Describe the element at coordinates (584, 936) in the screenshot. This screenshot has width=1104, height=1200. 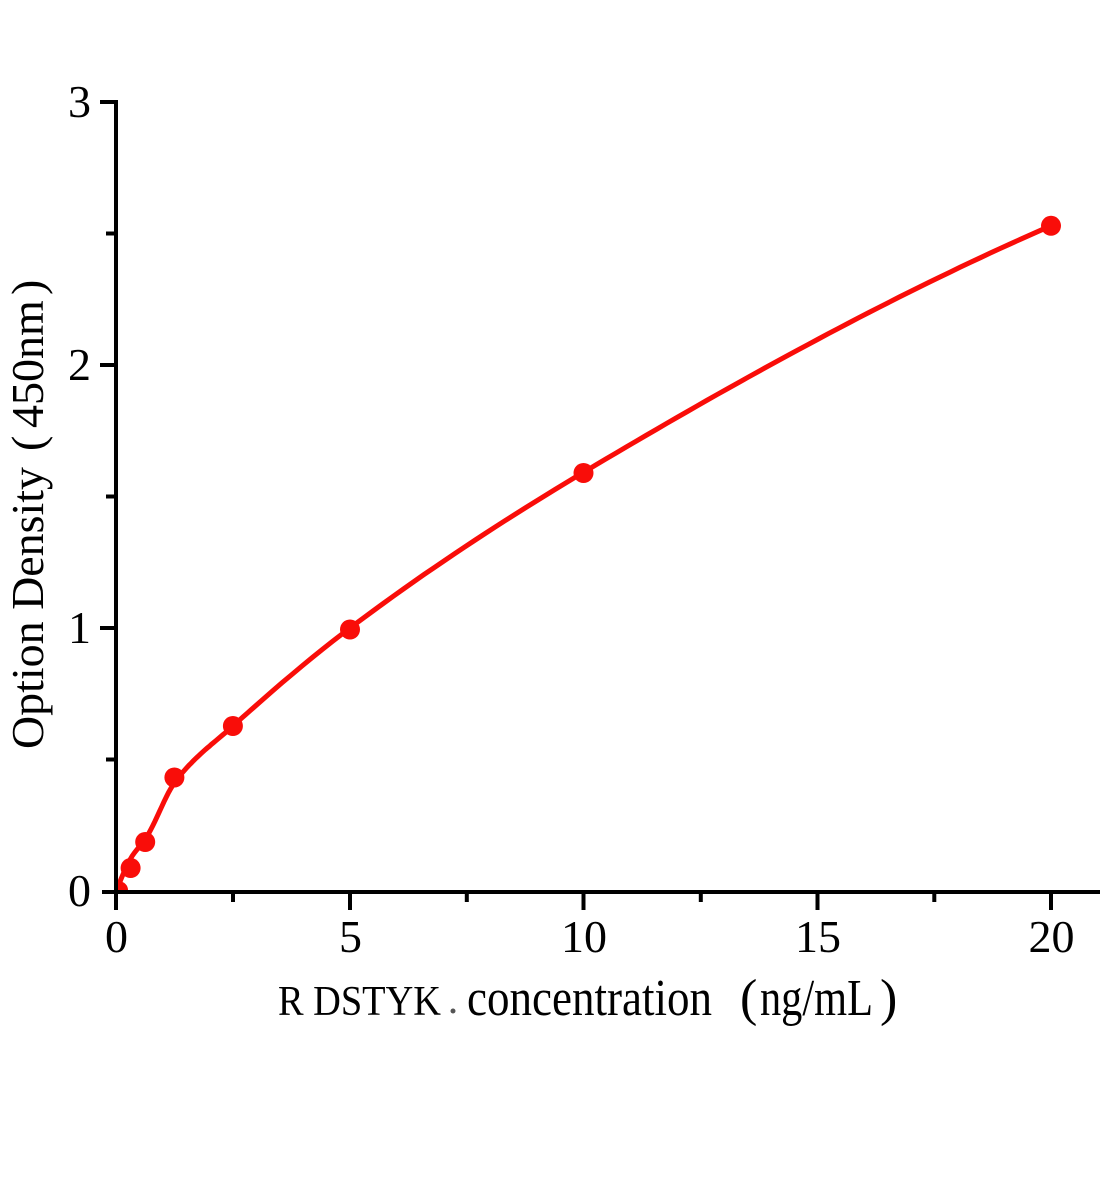
I see `svg-text: 10` at that location.